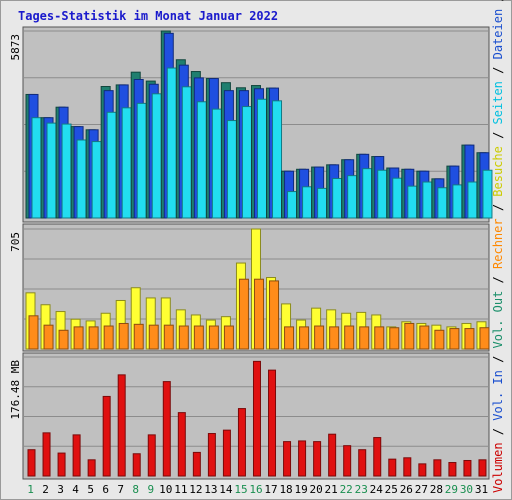 The image size is (512, 500). Describe the element at coordinates (135, 489) in the screenshot. I see `x-tick-label-day-8: 8` at that location.